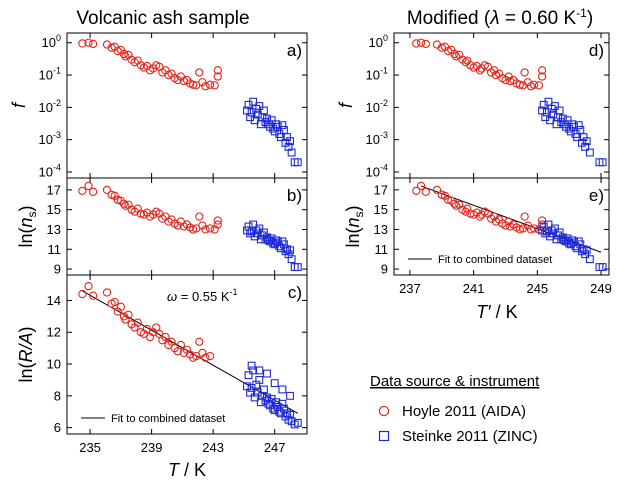 Image resolution: width=632 pixels, height=483 pixels. What do you see at coordinates (162, 227) in the screenshot?
I see `panel-b: 17 15 13 11 9 b) ln(ns)` at bounding box center [162, 227].